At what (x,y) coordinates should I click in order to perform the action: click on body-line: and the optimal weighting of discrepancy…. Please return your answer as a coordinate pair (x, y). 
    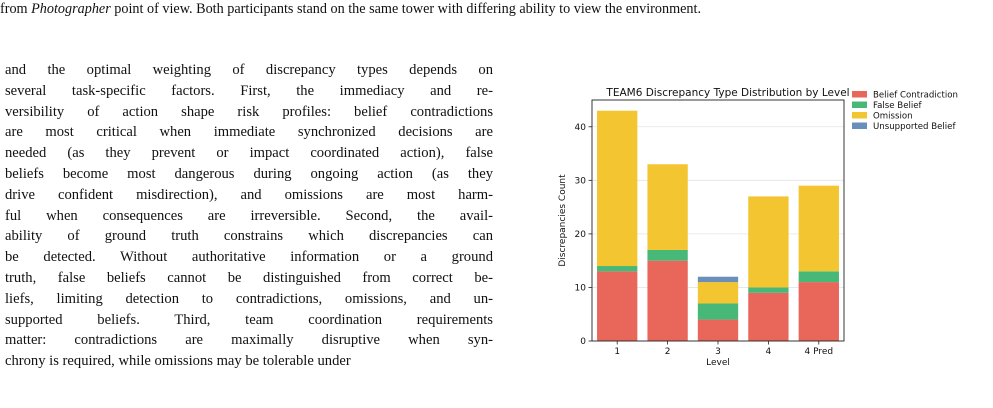
    Looking at the image, I should click on (249, 70).